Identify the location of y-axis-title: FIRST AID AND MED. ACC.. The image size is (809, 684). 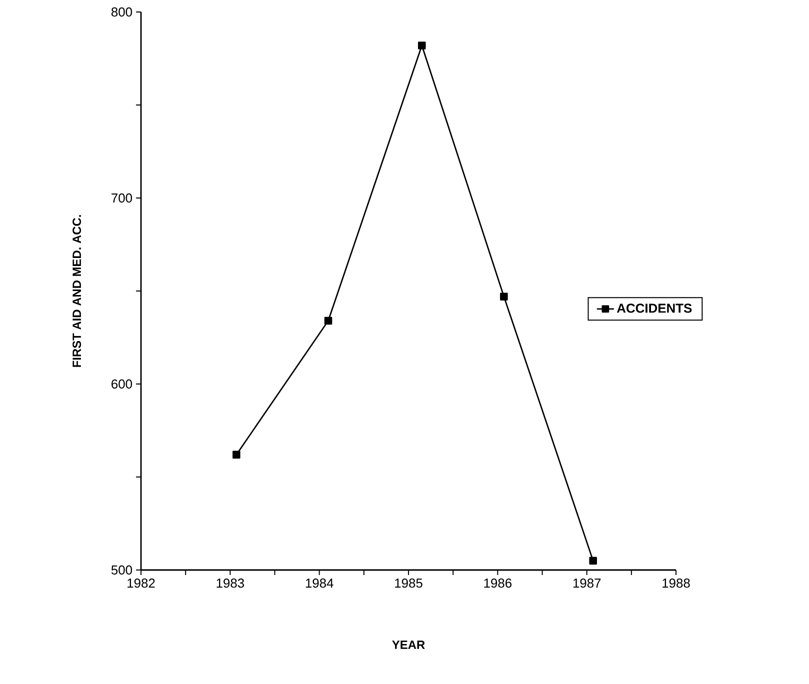
(77, 291).